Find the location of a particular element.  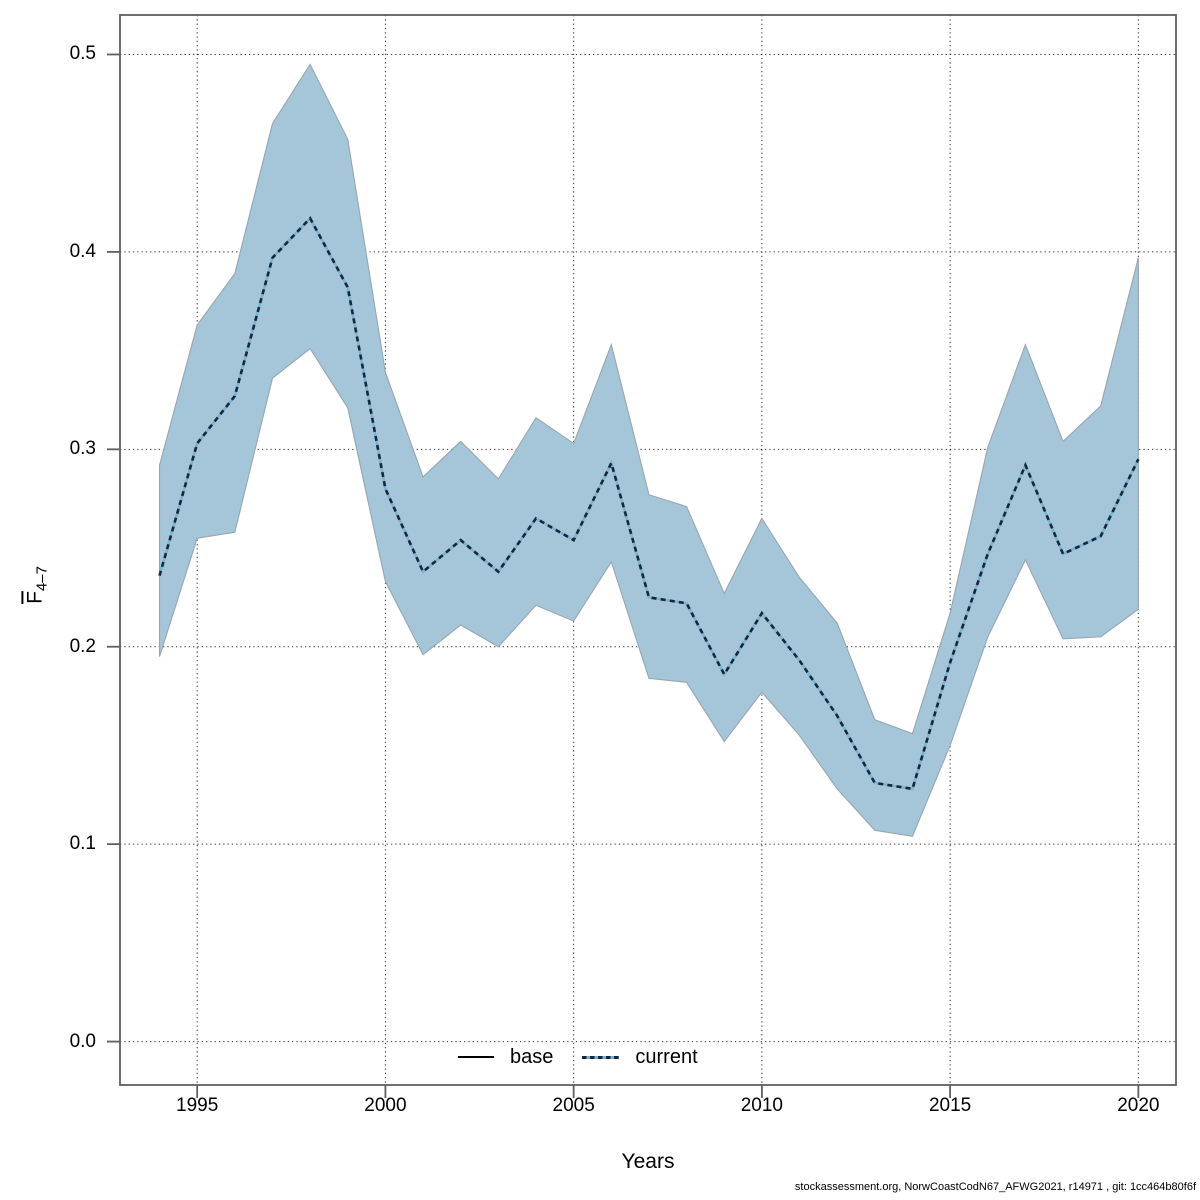

y-tick-label: 0.2 is located at coordinates (82, 646).